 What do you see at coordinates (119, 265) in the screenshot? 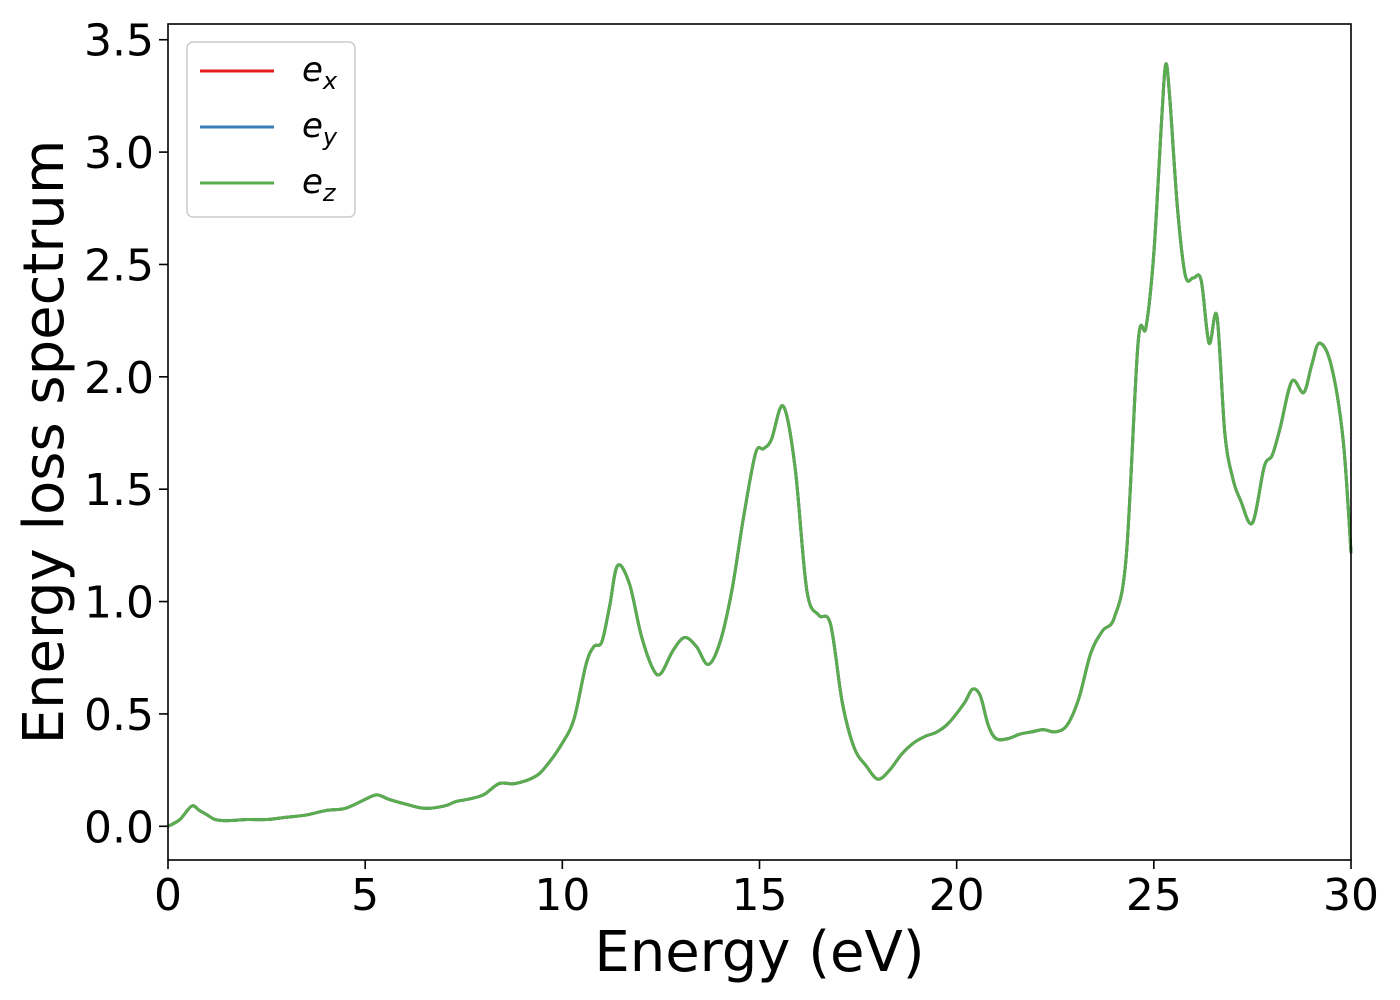
I see `y-tick-label: 2.5` at bounding box center [119, 265].